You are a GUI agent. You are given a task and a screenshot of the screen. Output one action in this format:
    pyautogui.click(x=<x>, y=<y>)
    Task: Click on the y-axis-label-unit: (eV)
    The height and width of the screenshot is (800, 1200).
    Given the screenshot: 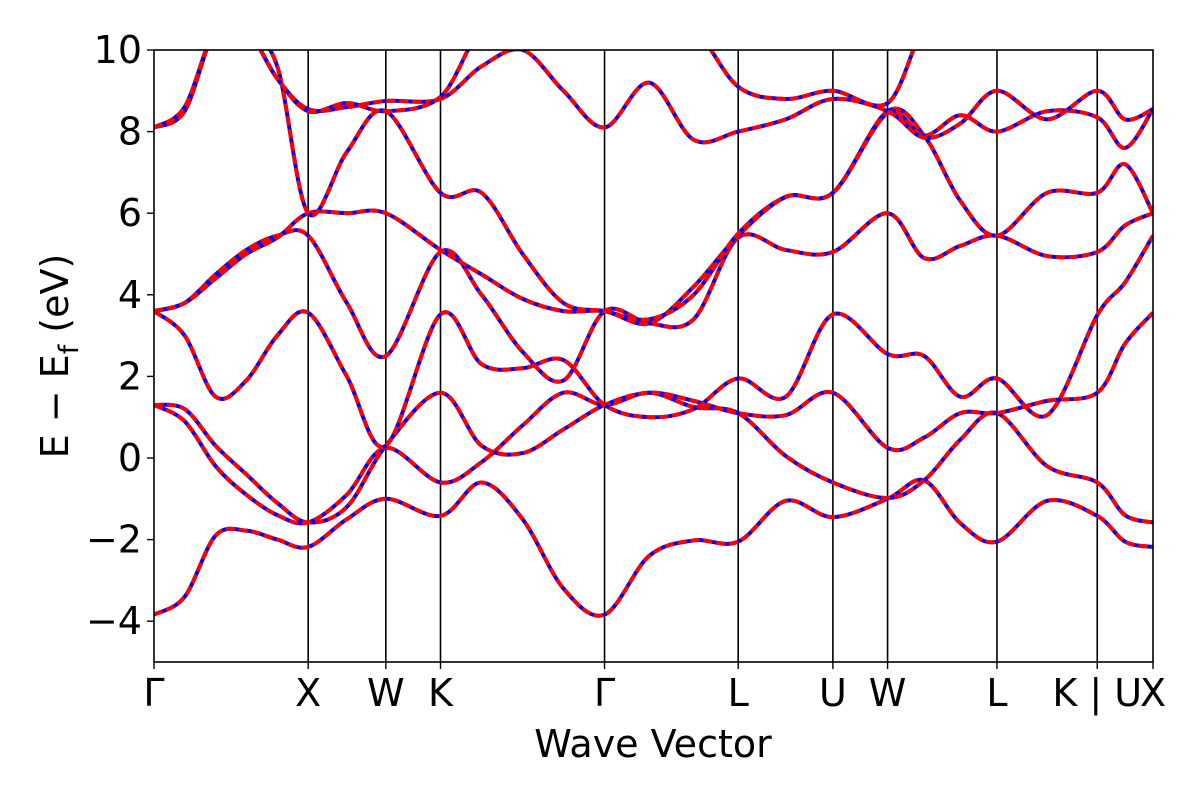 What is the action you would take?
    pyautogui.click(x=55, y=299)
    